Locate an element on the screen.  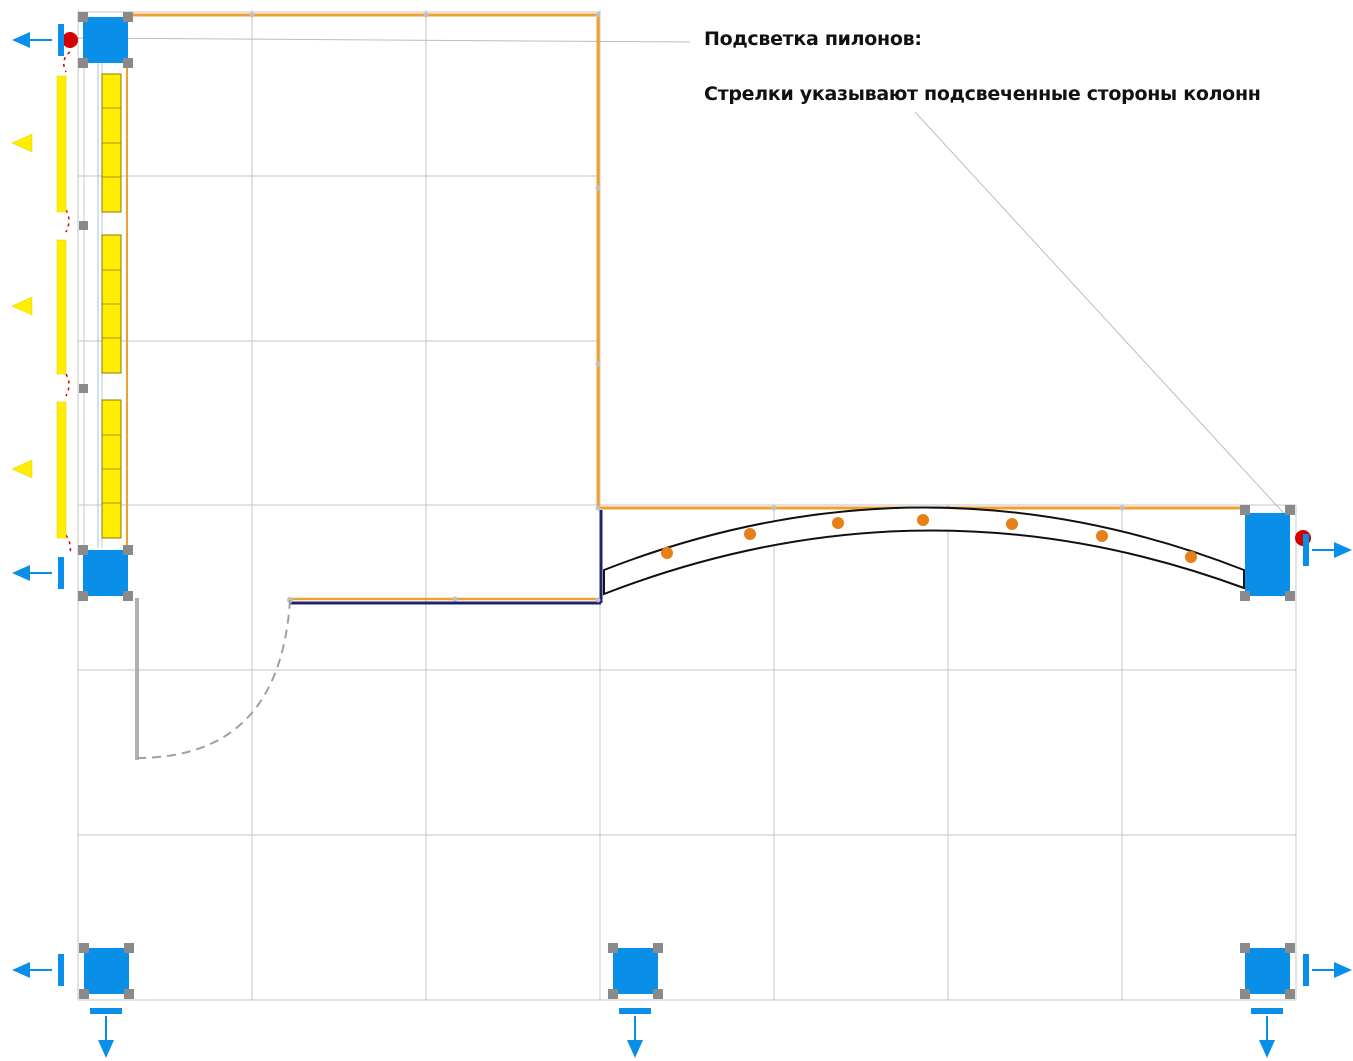
door is located at coordinates (213, 679).